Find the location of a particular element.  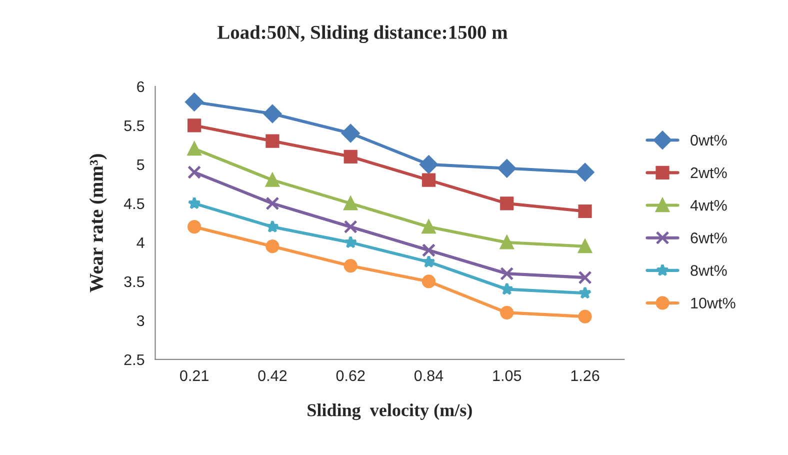

legend-label: 6wt% is located at coordinates (708, 238).